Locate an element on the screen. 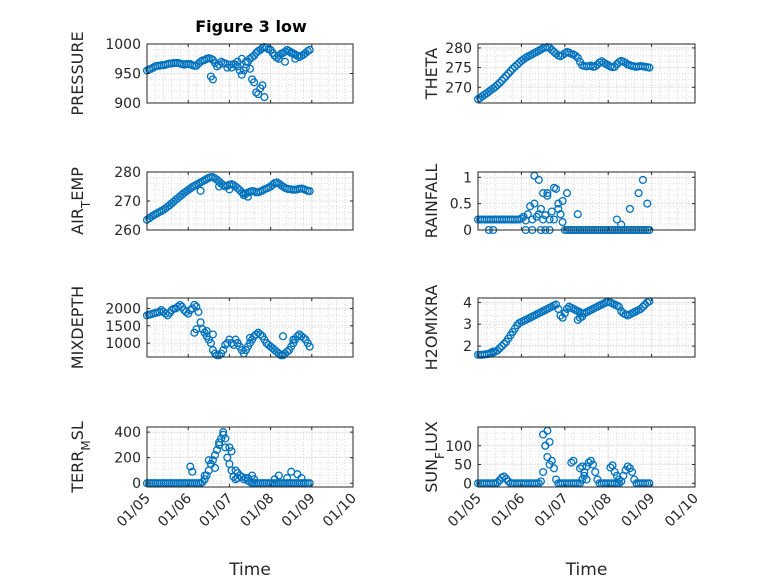 Image resolution: width=778 pixels, height=583 pixels. figure-title: Figure 3 low is located at coordinates (251, 26).